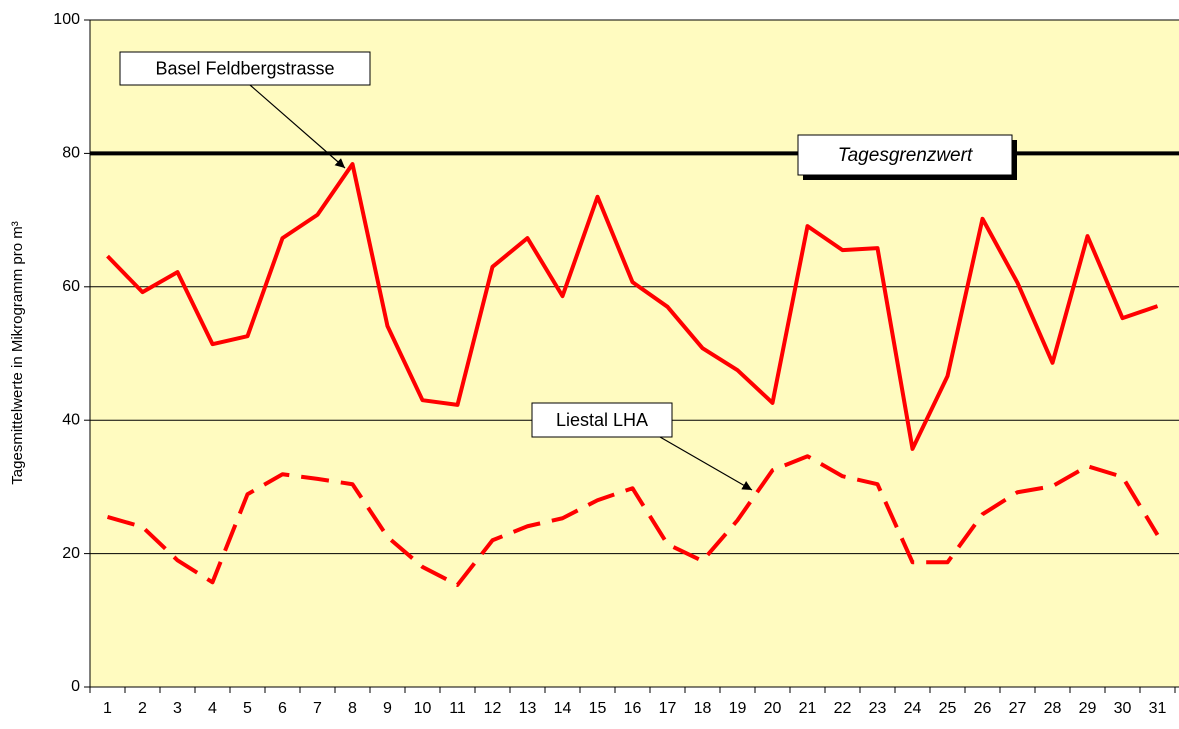  I want to click on x-tick-label: 7, so click(317, 708).